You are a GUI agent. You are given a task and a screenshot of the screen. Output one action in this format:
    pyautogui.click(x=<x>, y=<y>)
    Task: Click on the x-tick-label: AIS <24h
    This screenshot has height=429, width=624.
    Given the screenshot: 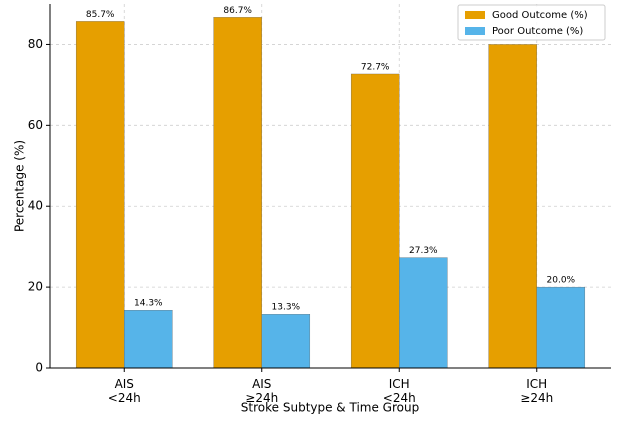 What is the action you would take?
    pyautogui.click(x=124, y=391)
    